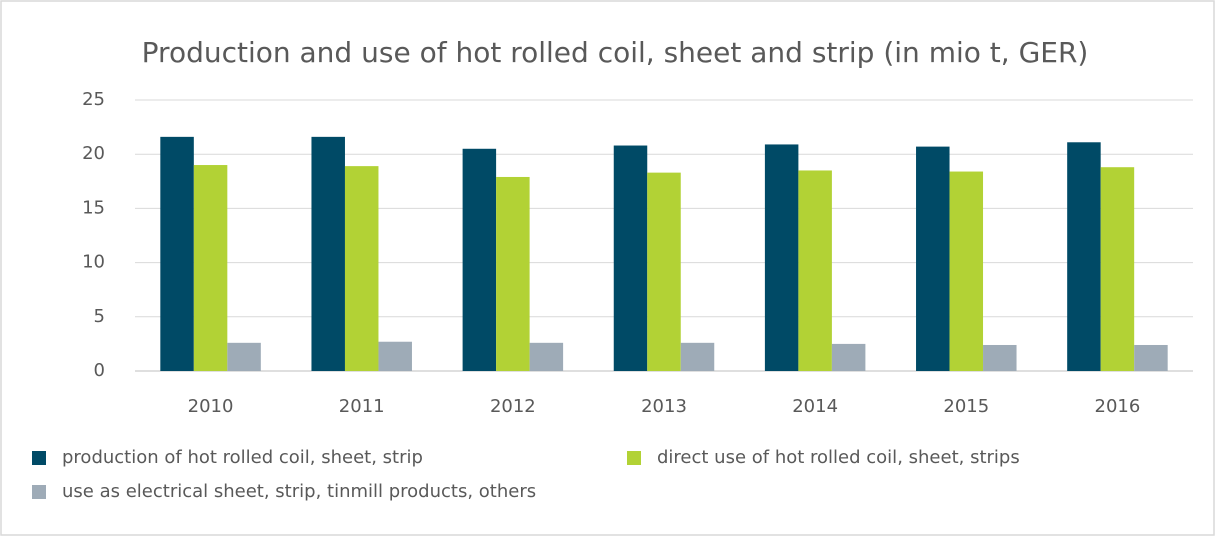  What do you see at coordinates (99, 370) in the screenshot?
I see `y-tick-label: 0` at bounding box center [99, 370].